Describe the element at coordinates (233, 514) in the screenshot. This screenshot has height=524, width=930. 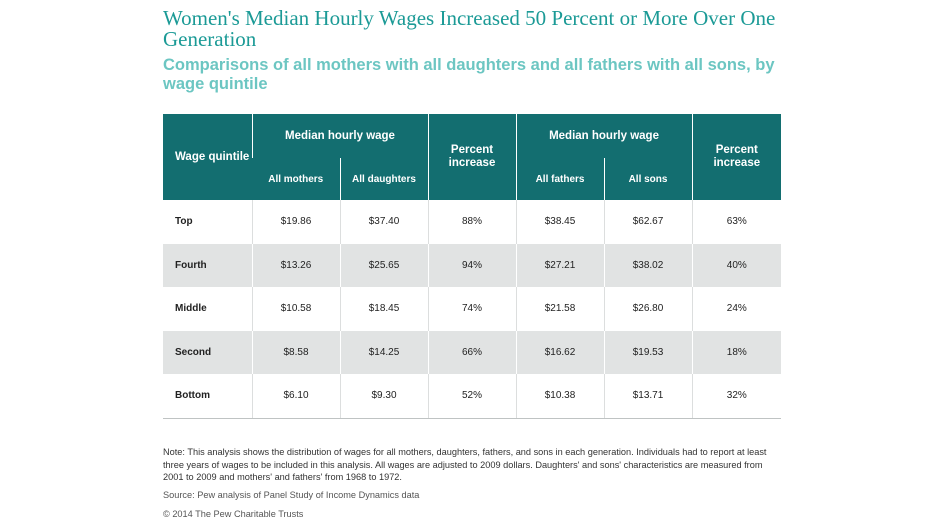
I see `copyright-line: © 2014 The Pew Charitable Trusts` at that location.